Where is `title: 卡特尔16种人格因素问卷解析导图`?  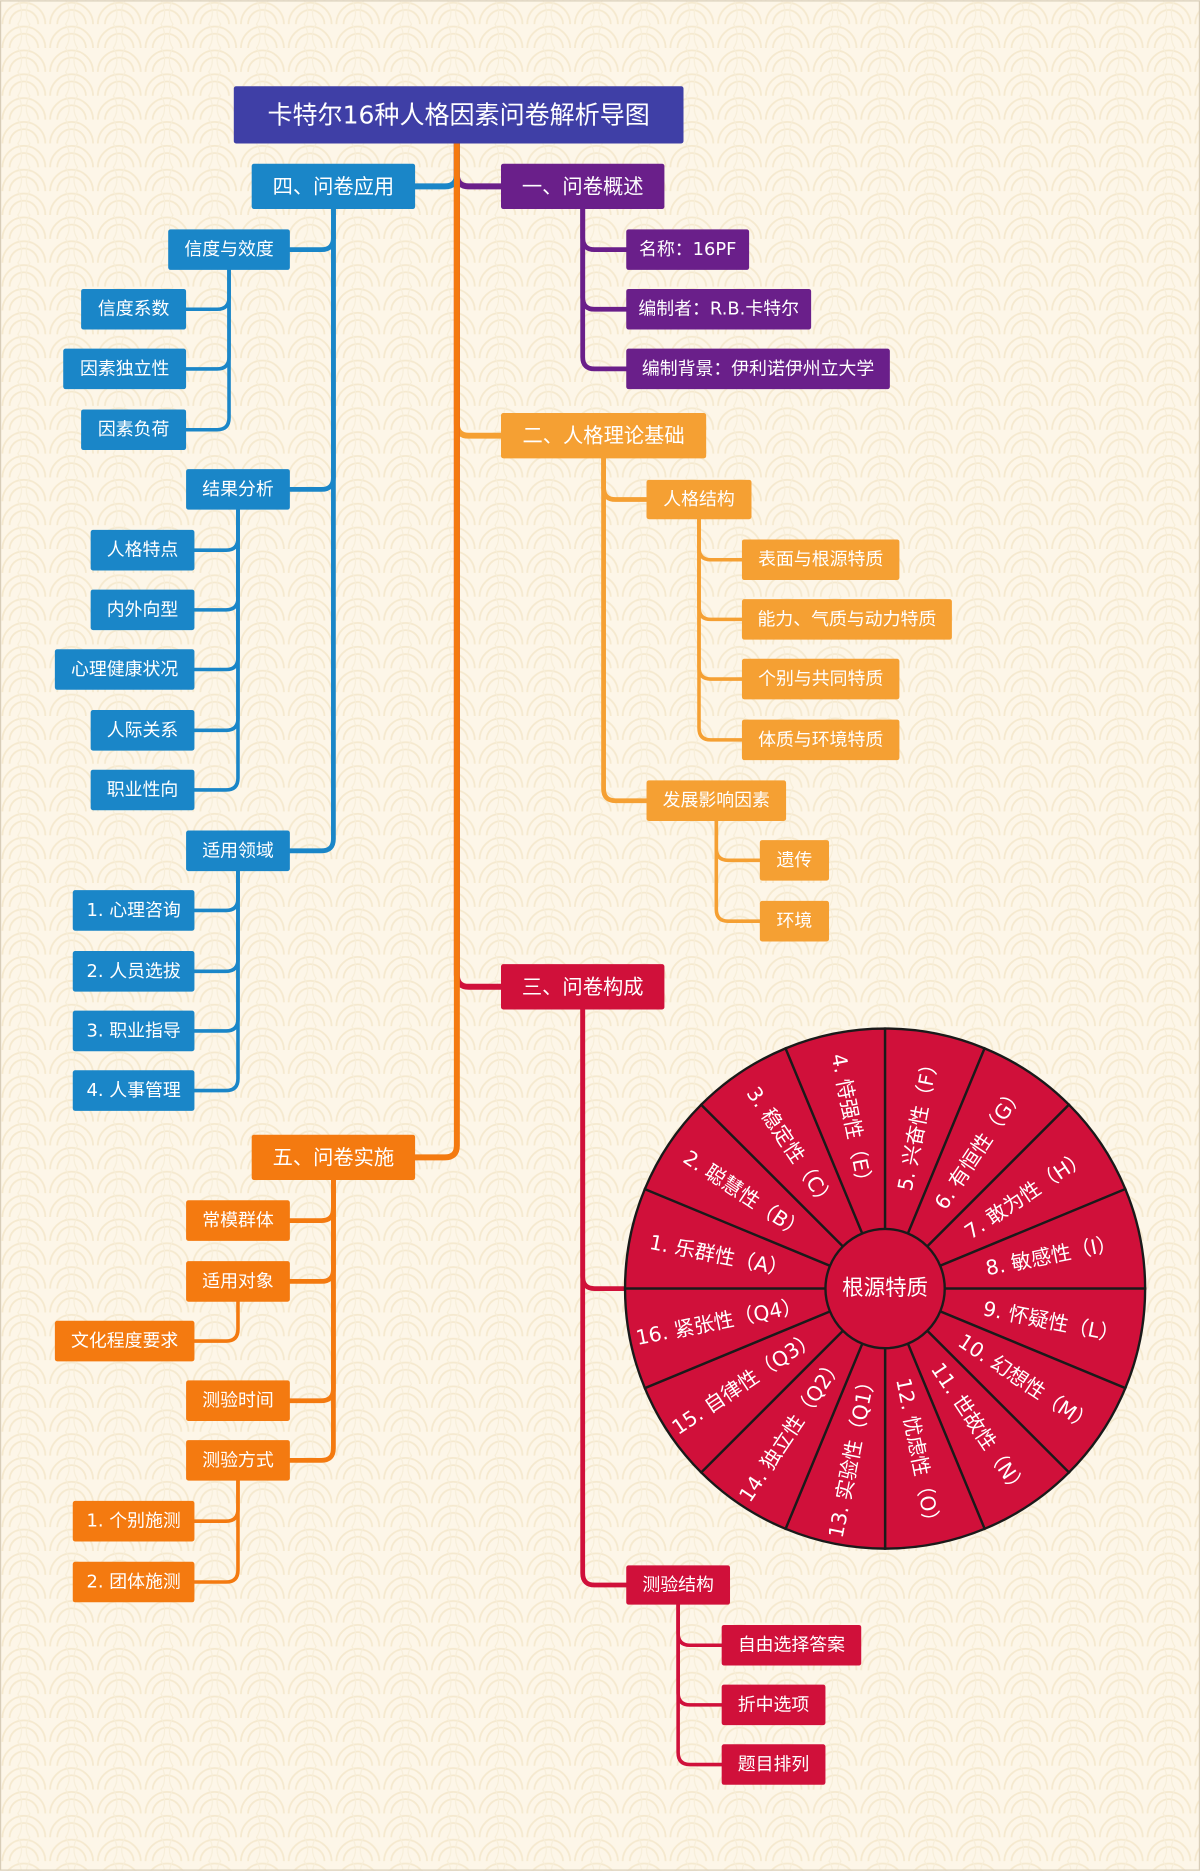
title: 卡特尔16种人格因素问卷解析导图 is located at coordinates (458, 114).